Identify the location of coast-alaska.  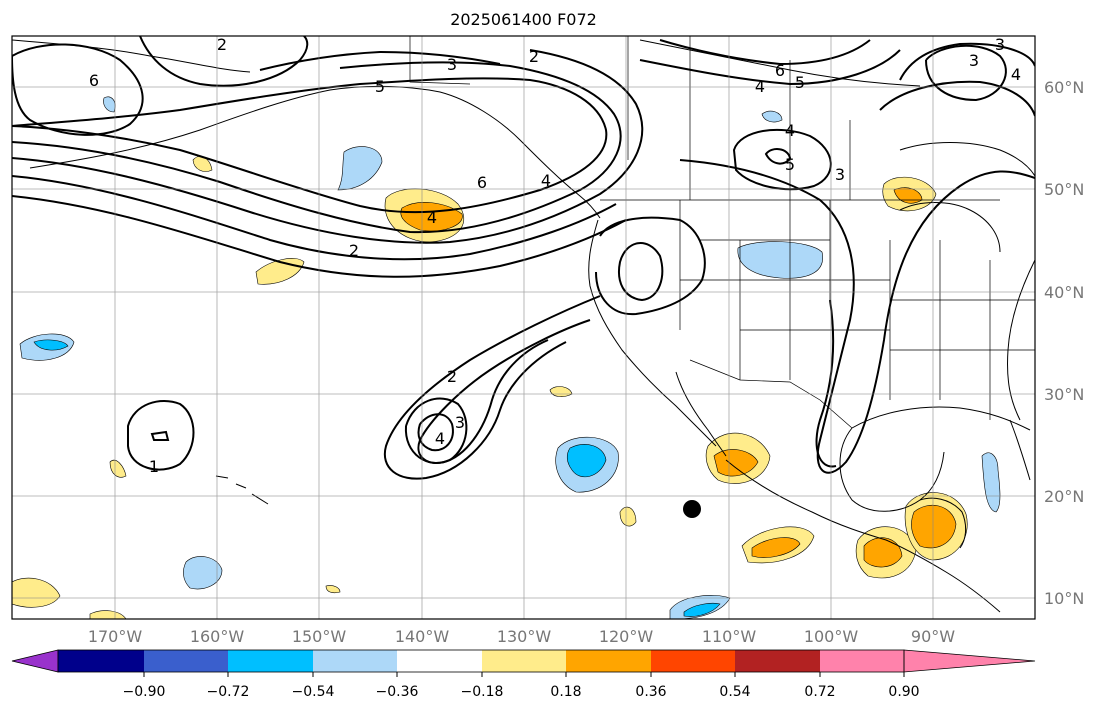
(315, 152).